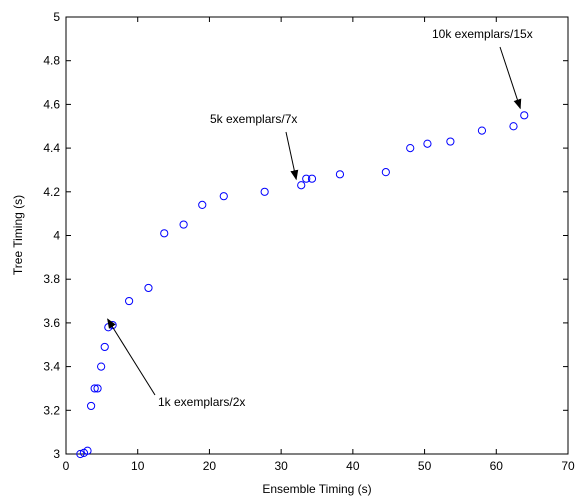 The image size is (578, 498). Describe the element at coordinates (18, 235) in the screenshot. I see `y-axis-label: Tree Timing (s)` at that location.